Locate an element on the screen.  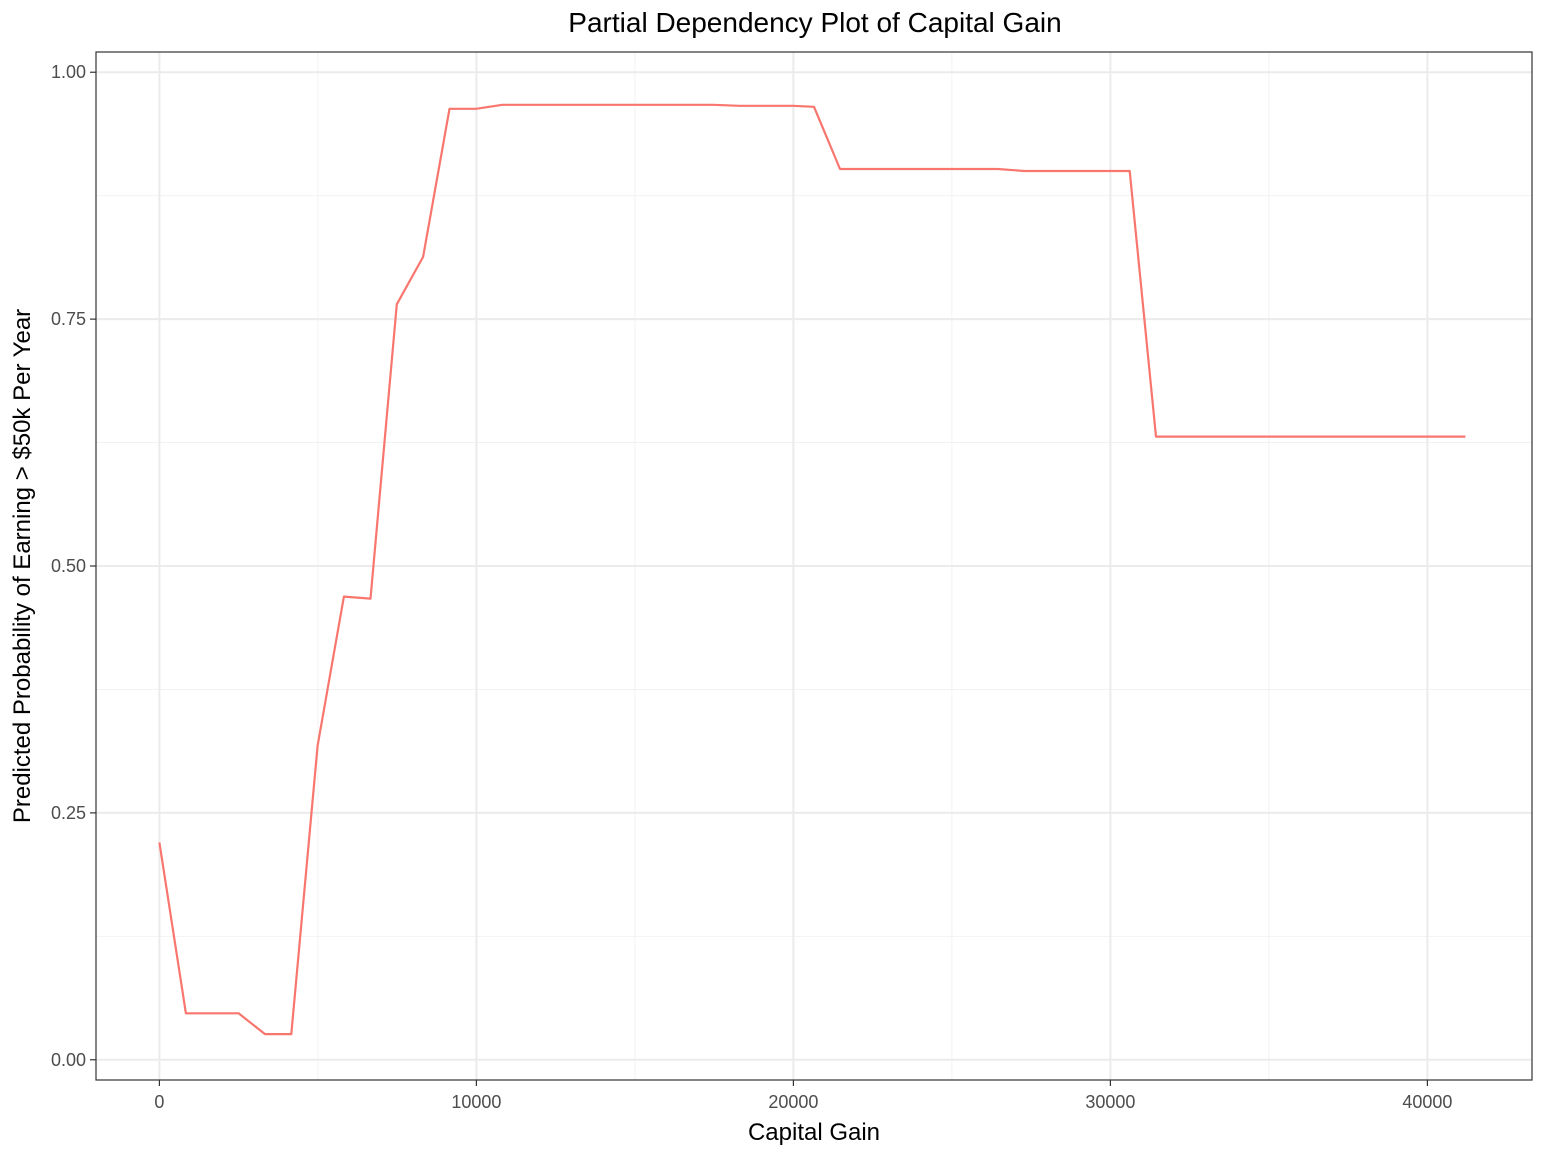
x-tick-label: 20000 is located at coordinates (793, 1102).